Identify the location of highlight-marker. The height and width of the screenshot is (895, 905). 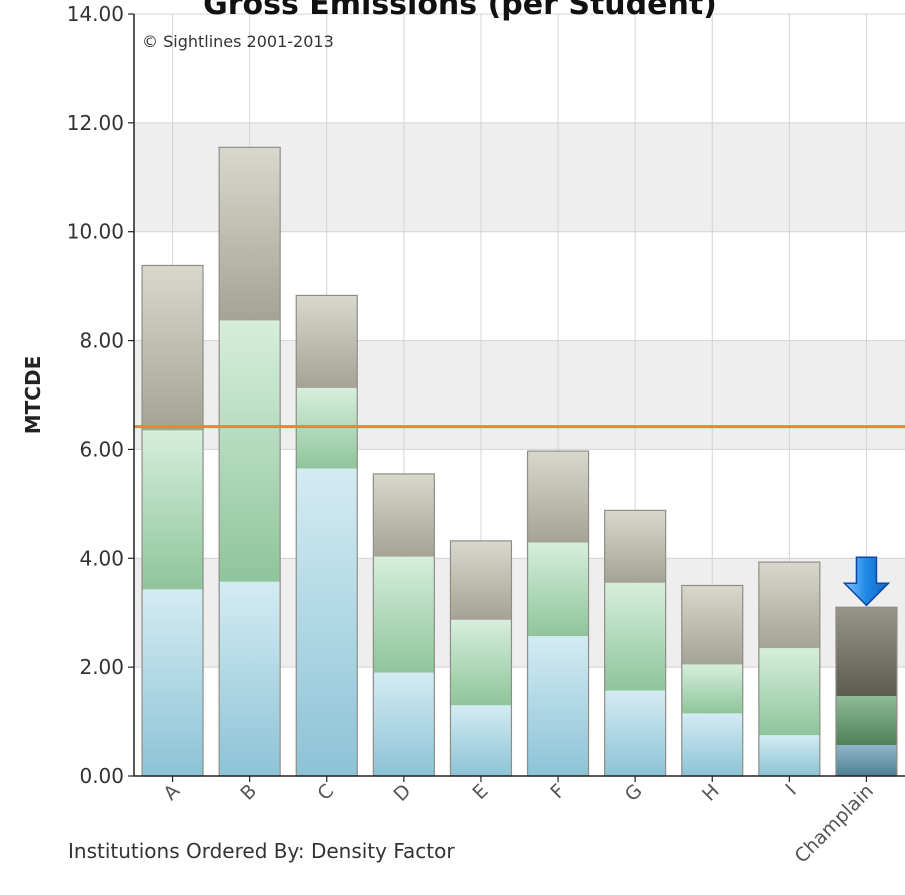
(866, 581).